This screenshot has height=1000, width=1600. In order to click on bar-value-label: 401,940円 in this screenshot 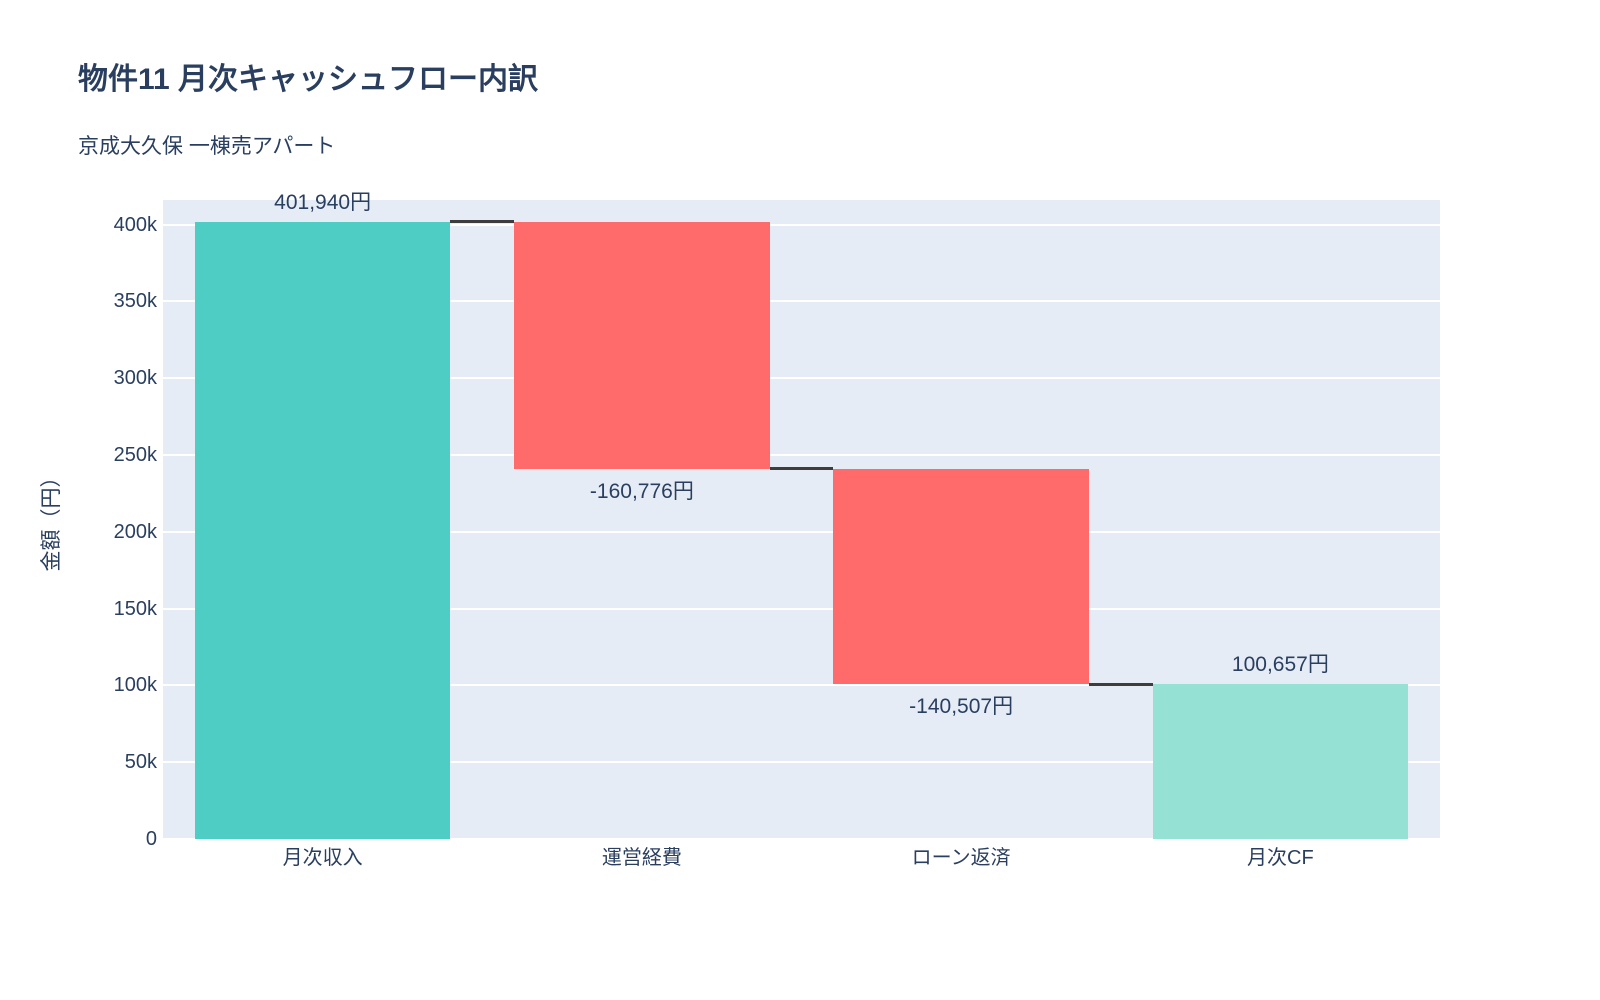, I will do `click(323, 202)`.